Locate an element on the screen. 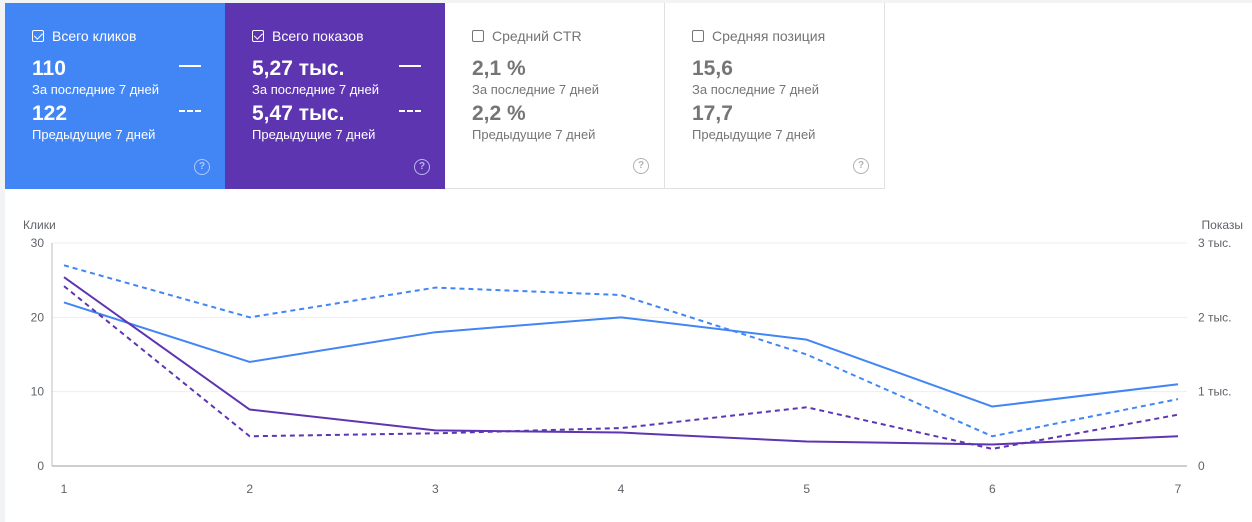 Image resolution: width=1252 pixels, height=522 pixels. card-header: Средняя позиция is located at coordinates (788, 36).